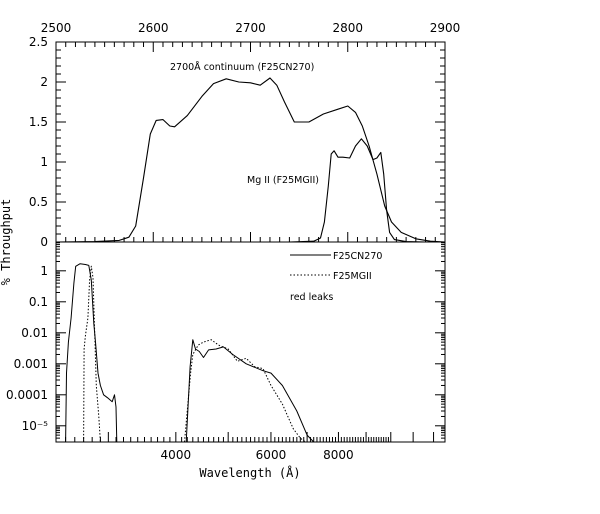 The width and height of the screenshot is (600, 514). Describe the element at coordinates (38, 122) in the screenshot. I see `y-tick-label: 1.5` at that location.